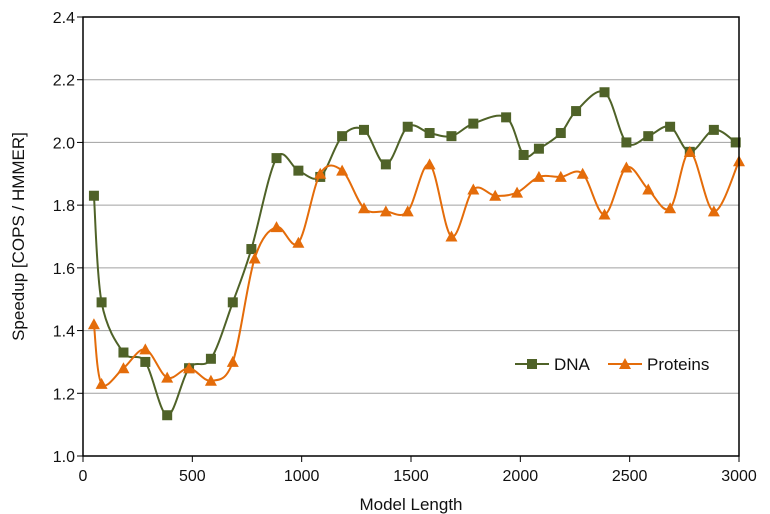 The height and width of the screenshot is (514, 770). I want to click on x-tick-label: 3000, so click(739, 476).